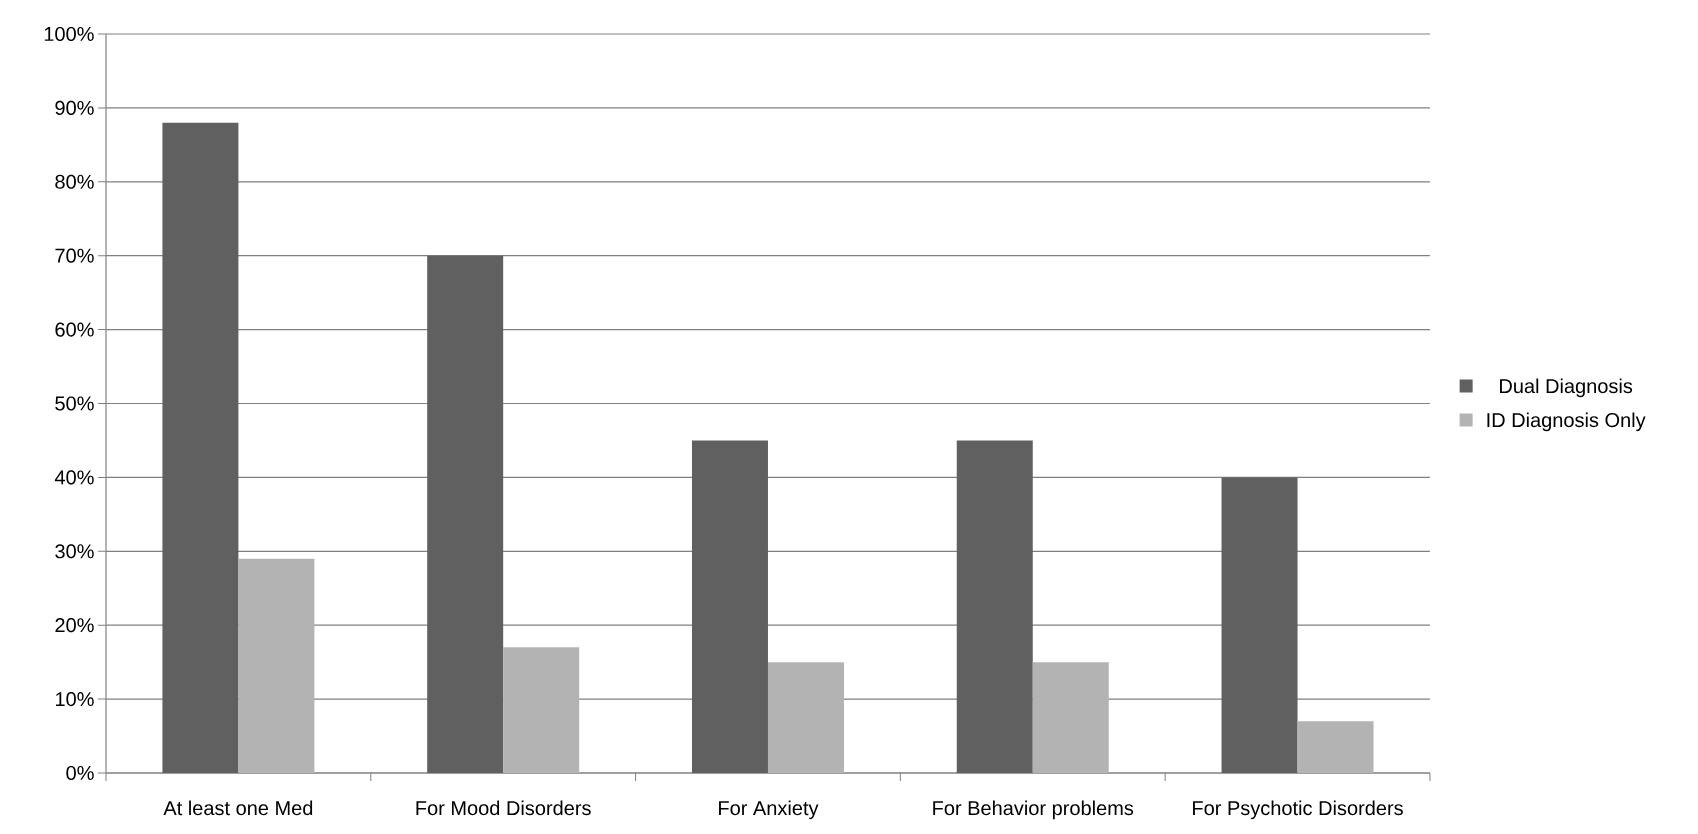 The image size is (1698, 834). What do you see at coordinates (80, 773) in the screenshot?
I see `y-tick-label: 0%` at bounding box center [80, 773].